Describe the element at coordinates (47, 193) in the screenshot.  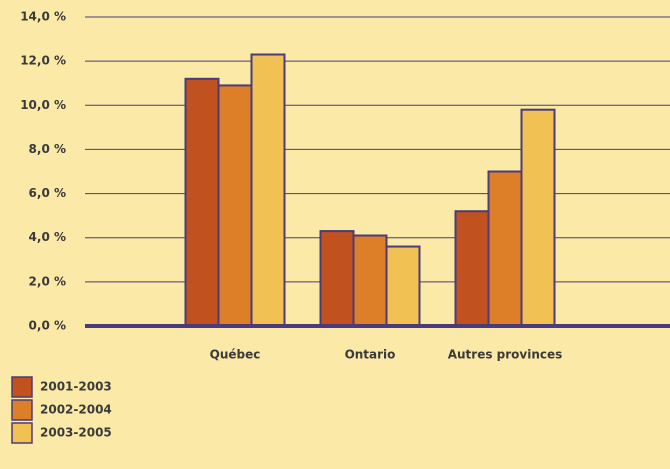
I see `y-tick-label: 6,0 %` at that location.